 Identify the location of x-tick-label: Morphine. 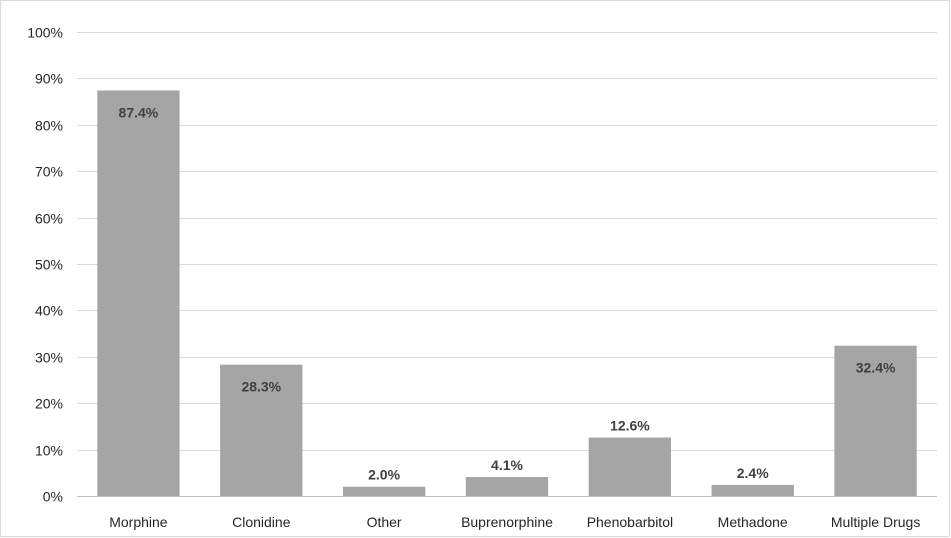
(138, 522).